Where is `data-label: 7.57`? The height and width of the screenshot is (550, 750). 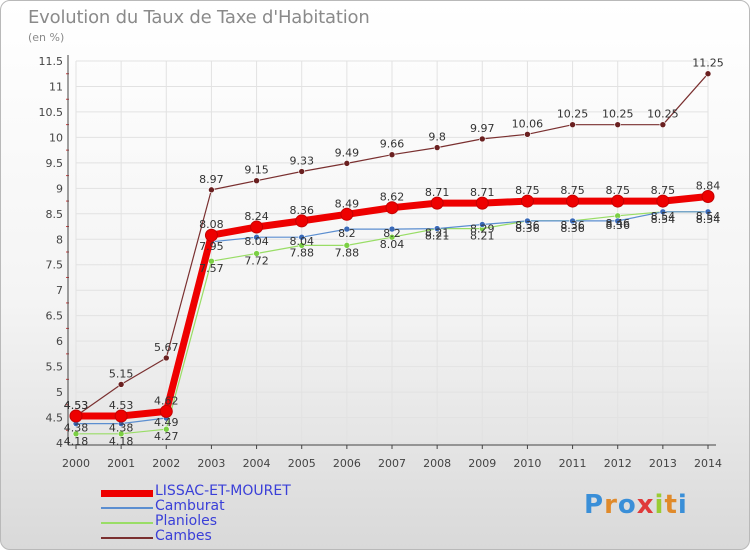 data-label: 7.57 is located at coordinates (211, 268).